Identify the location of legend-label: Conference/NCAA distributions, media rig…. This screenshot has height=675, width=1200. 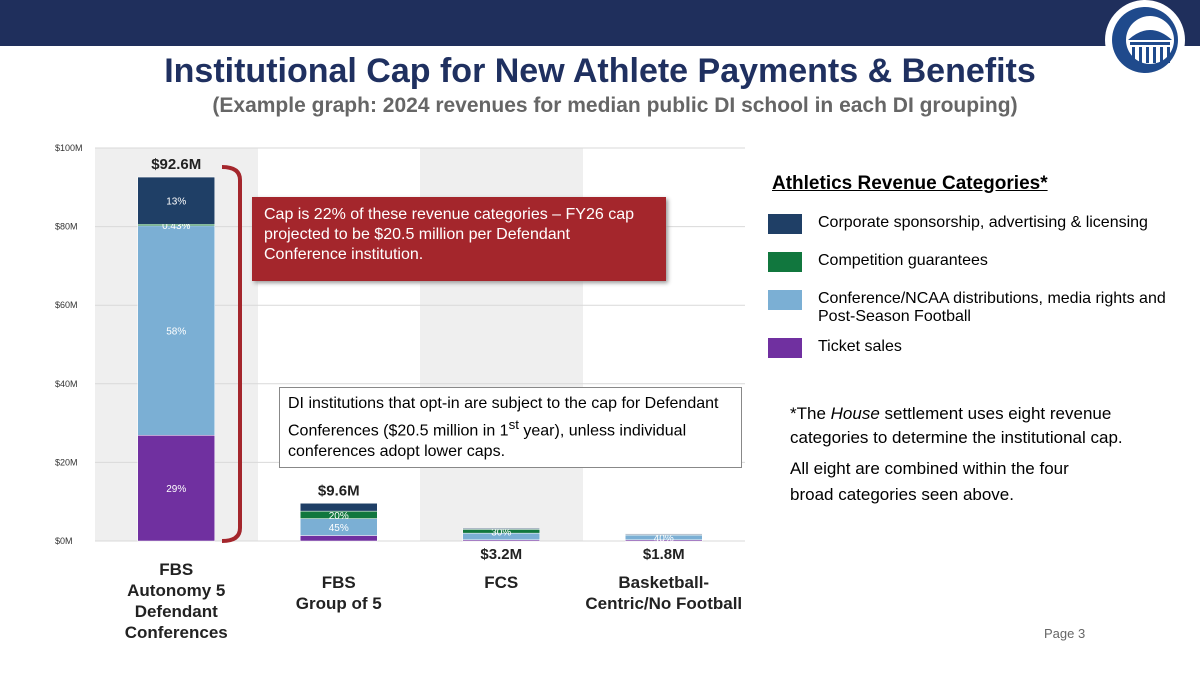
(992, 307).